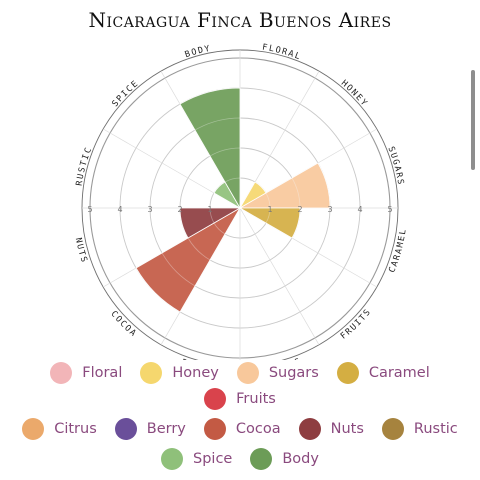 The height and width of the screenshot is (480, 480). What do you see at coordinates (329, 209) in the screenshot?
I see `radial-tick-label-right: 3` at bounding box center [329, 209].